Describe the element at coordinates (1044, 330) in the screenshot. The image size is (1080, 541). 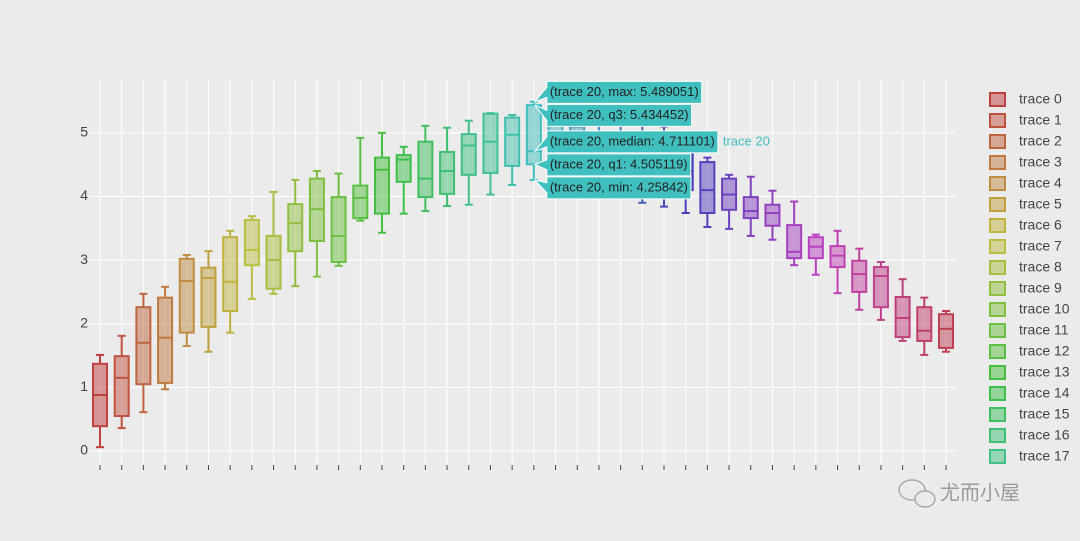
I see `legend-label: trace 11` at that location.